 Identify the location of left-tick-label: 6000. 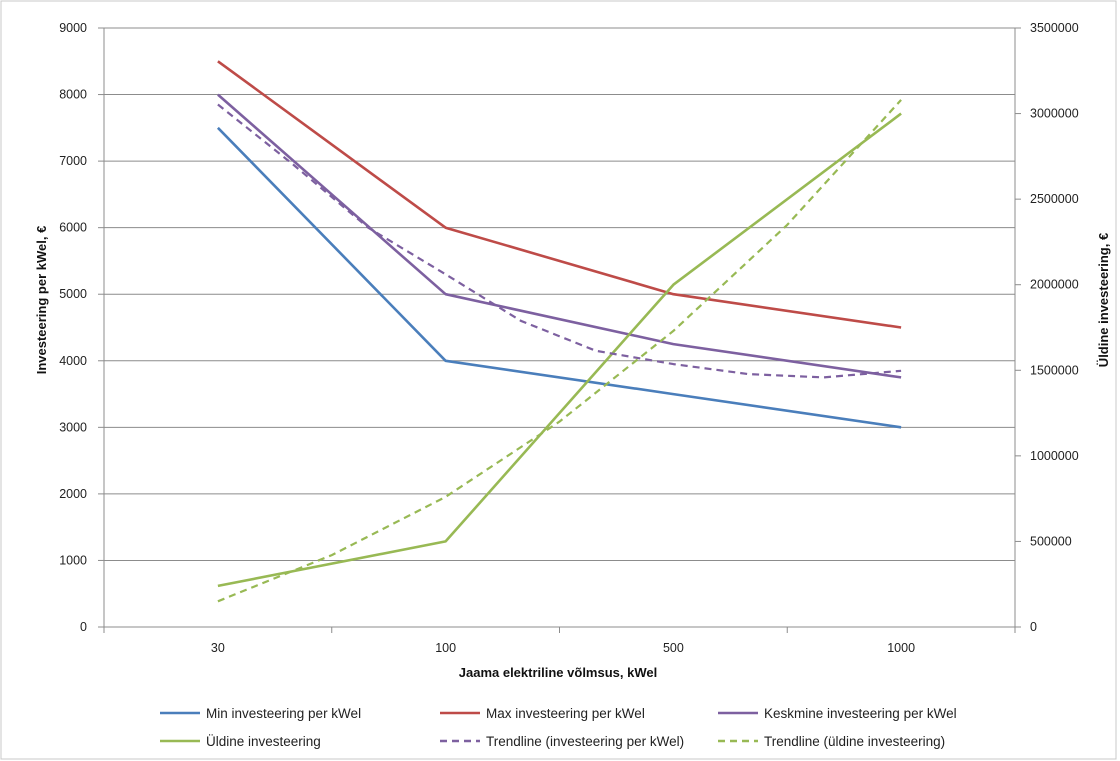
(73, 228).